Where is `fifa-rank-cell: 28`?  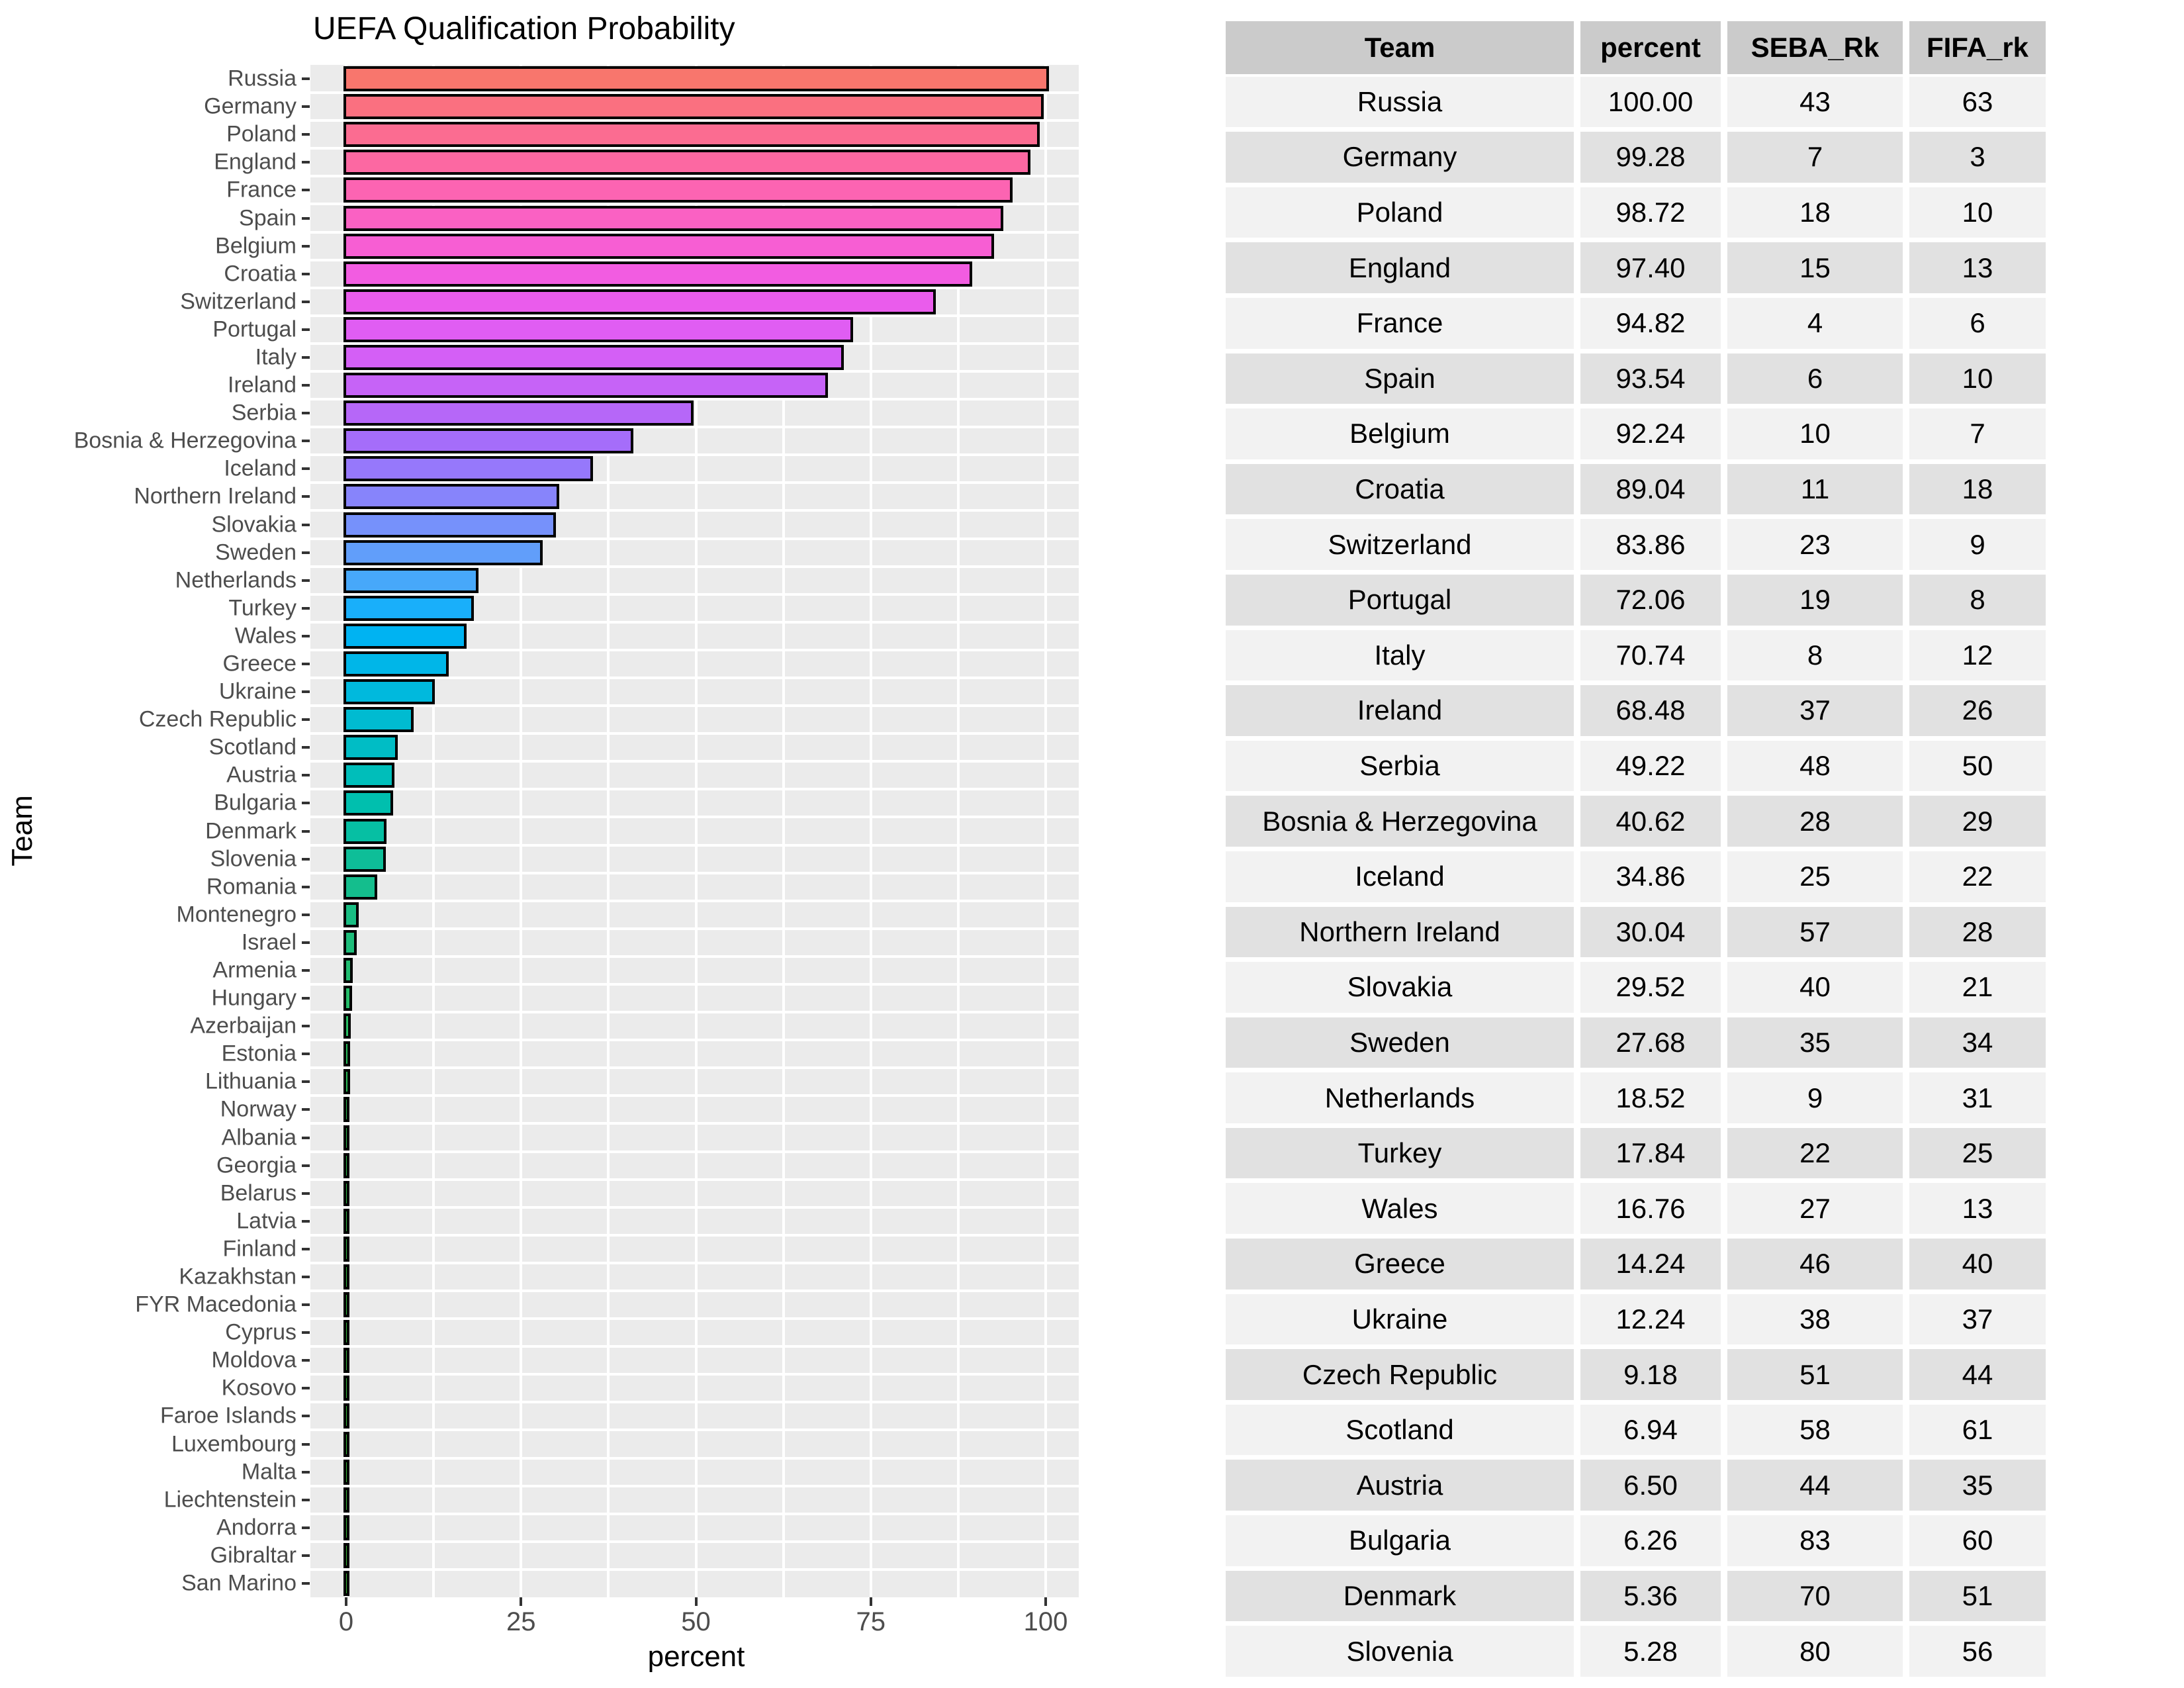 fifa-rank-cell: 28 is located at coordinates (1977, 932).